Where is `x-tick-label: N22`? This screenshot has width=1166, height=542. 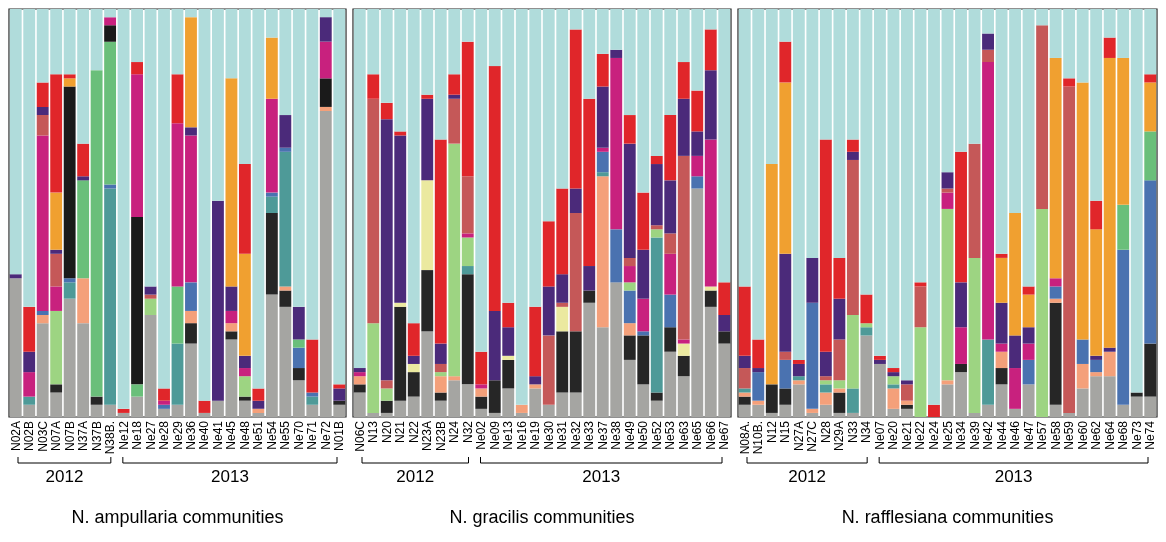 x-tick-label: N22 is located at coordinates (414, 432).